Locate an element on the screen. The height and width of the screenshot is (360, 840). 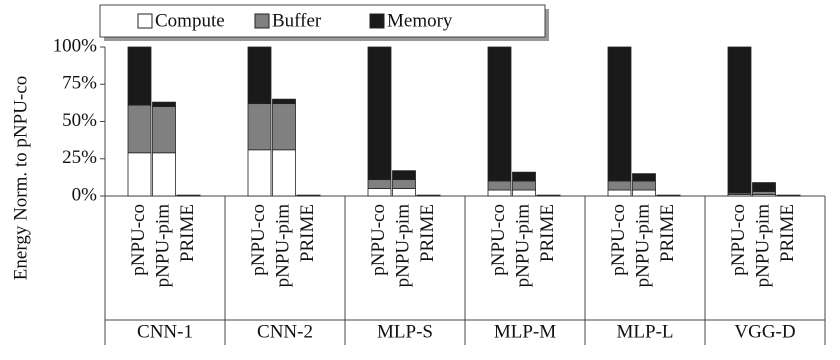
y-tick-label: 0% is located at coordinates (85, 194).